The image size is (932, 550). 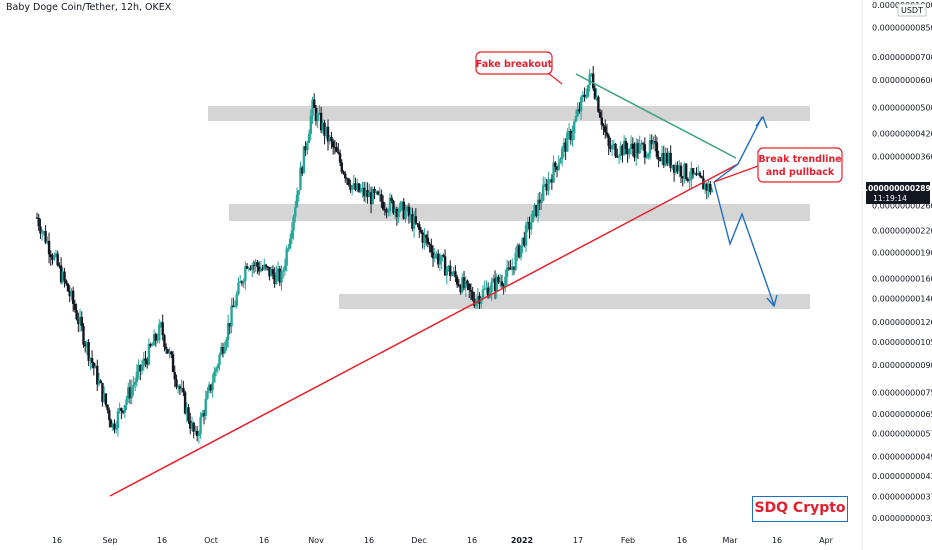 I want to click on price-tick-label: 0.000000001600, so click(x=902, y=279).